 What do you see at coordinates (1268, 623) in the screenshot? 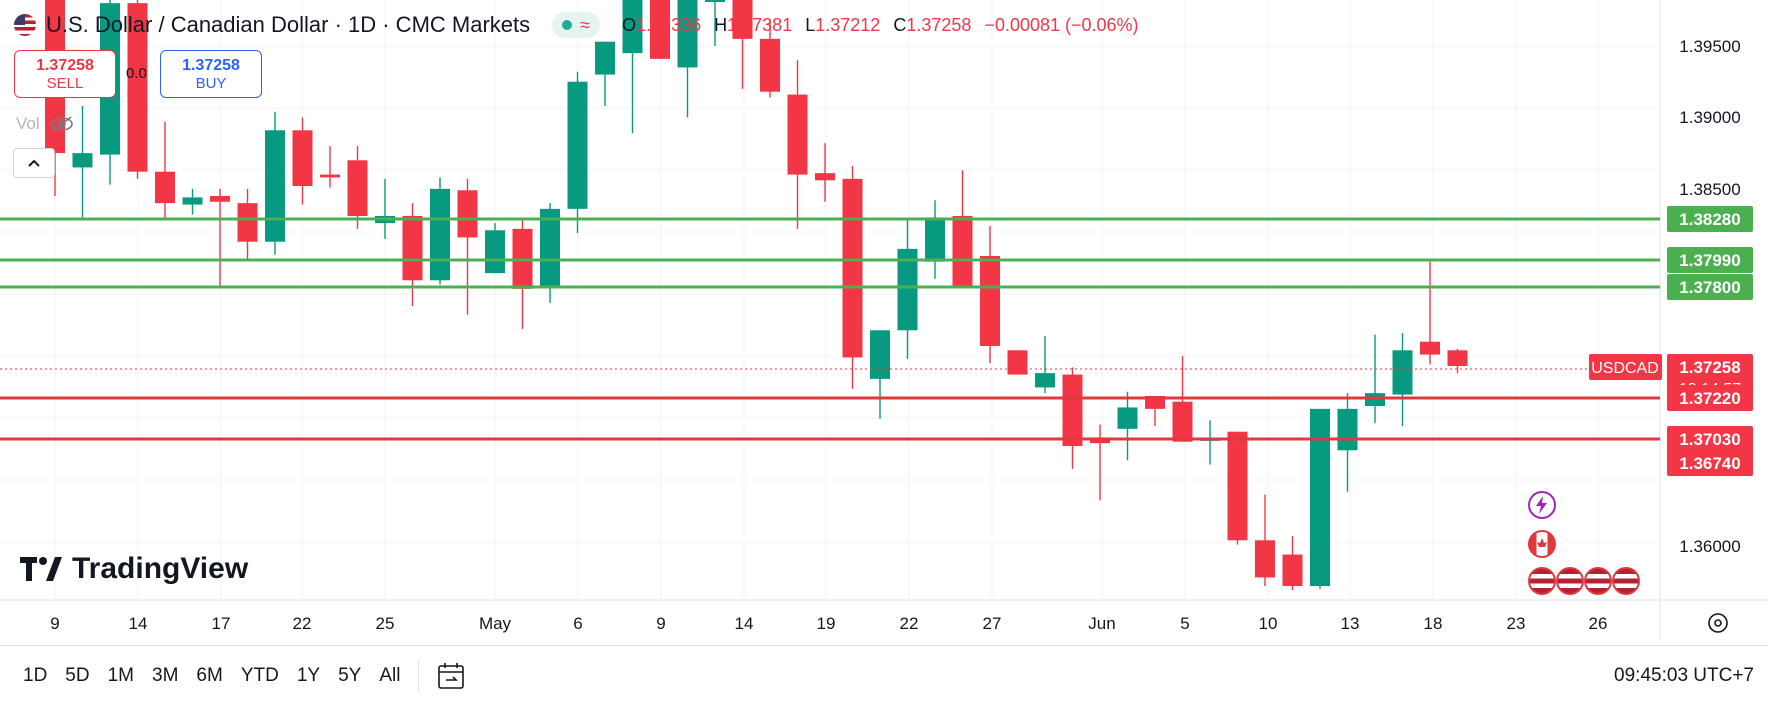
I see `x-tick-label: 10` at bounding box center [1268, 623].